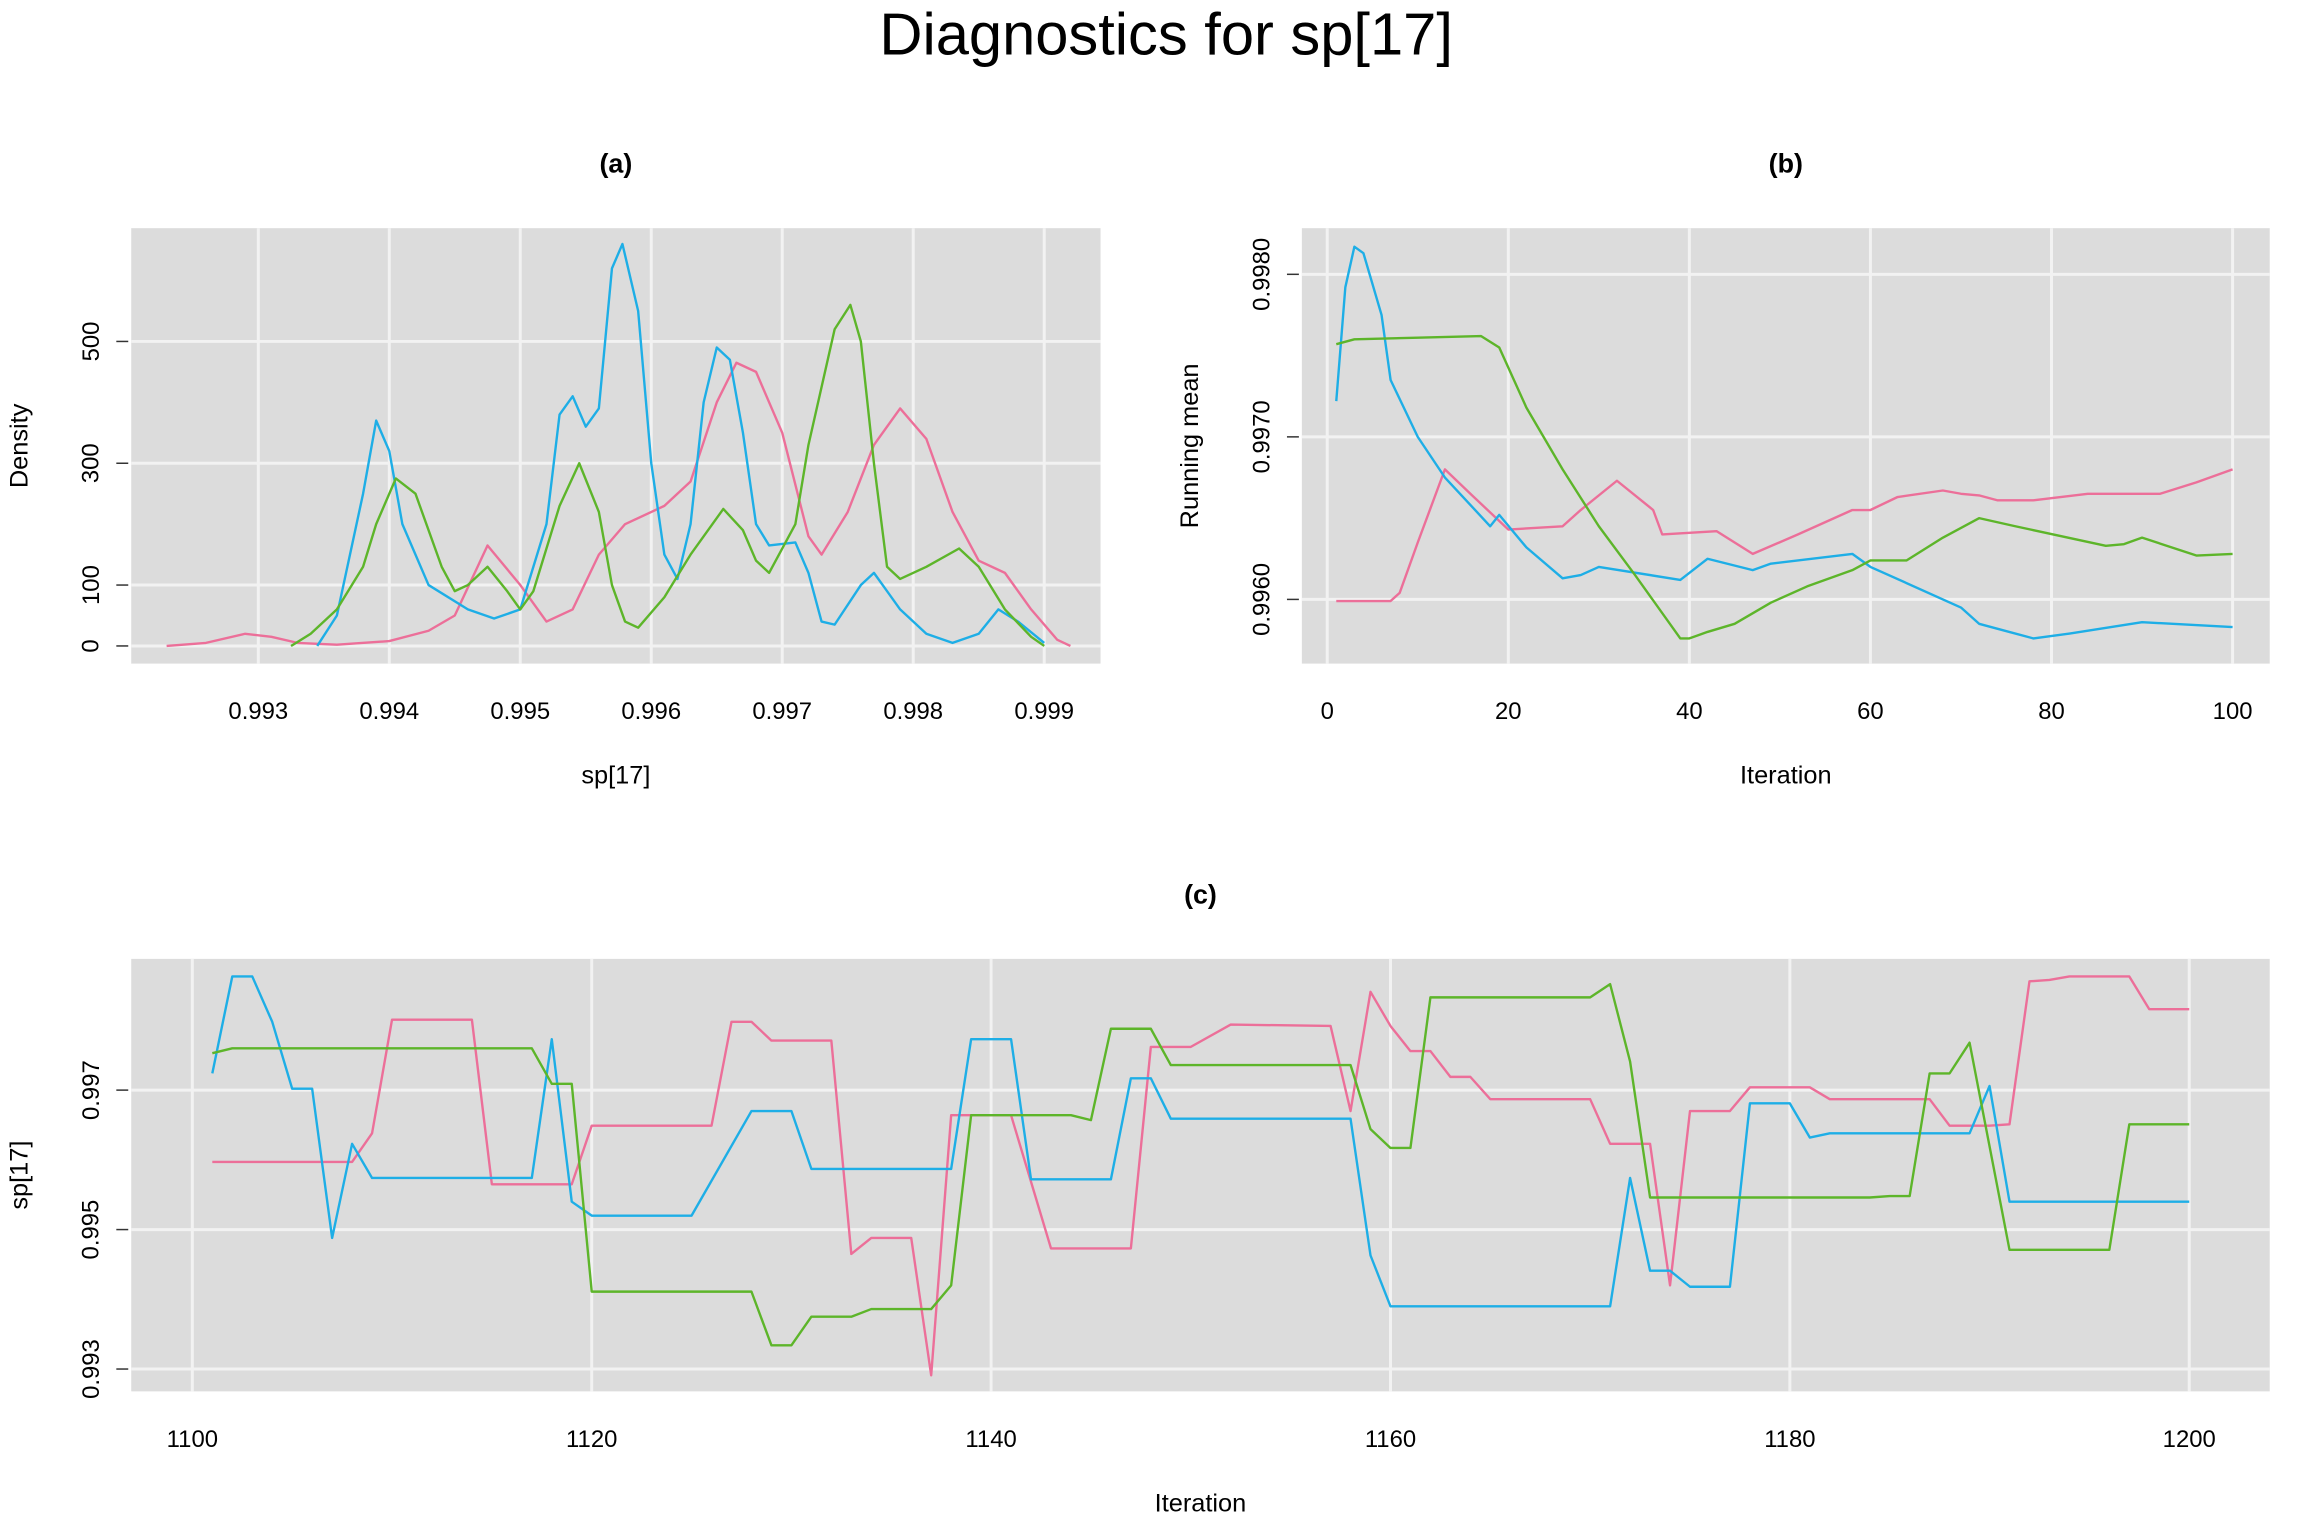 The height and width of the screenshot is (1536, 2304). Describe the element at coordinates (2189, 1439) in the screenshot. I see `x-tick-label: 1200` at that location.